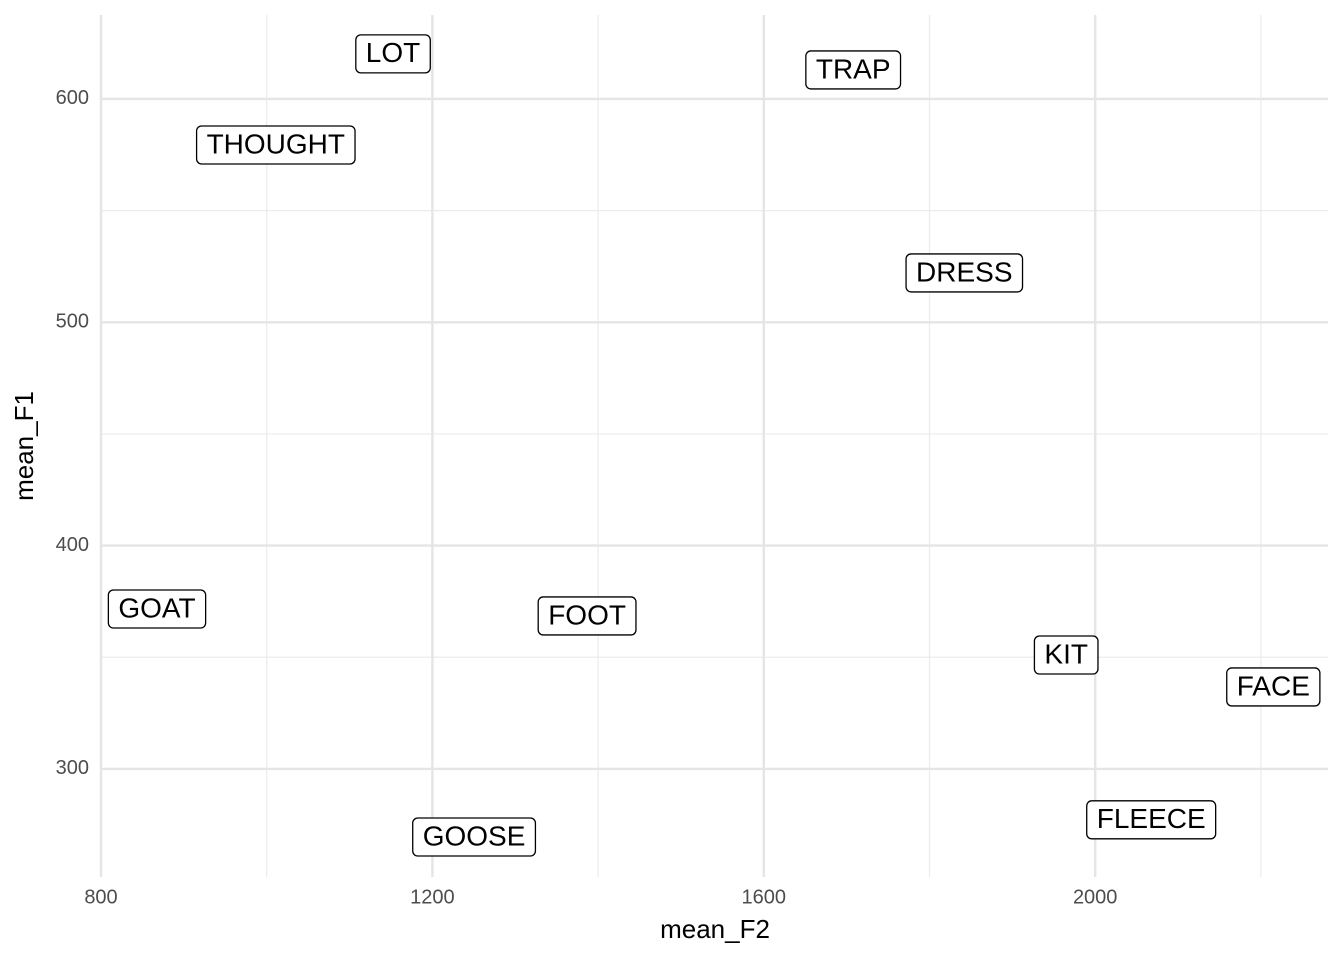 The height and width of the screenshot is (960, 1344). I want to click on label-text: FLEECE, so click(1151, 818).